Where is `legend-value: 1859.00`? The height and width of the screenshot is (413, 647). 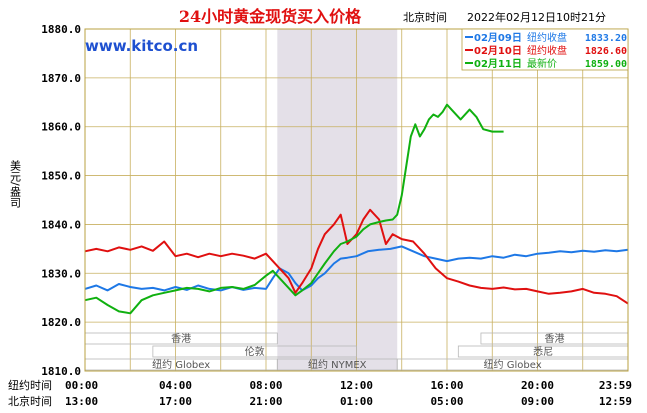 legend-value: 1859.00 is located at coordinates (606, 64).